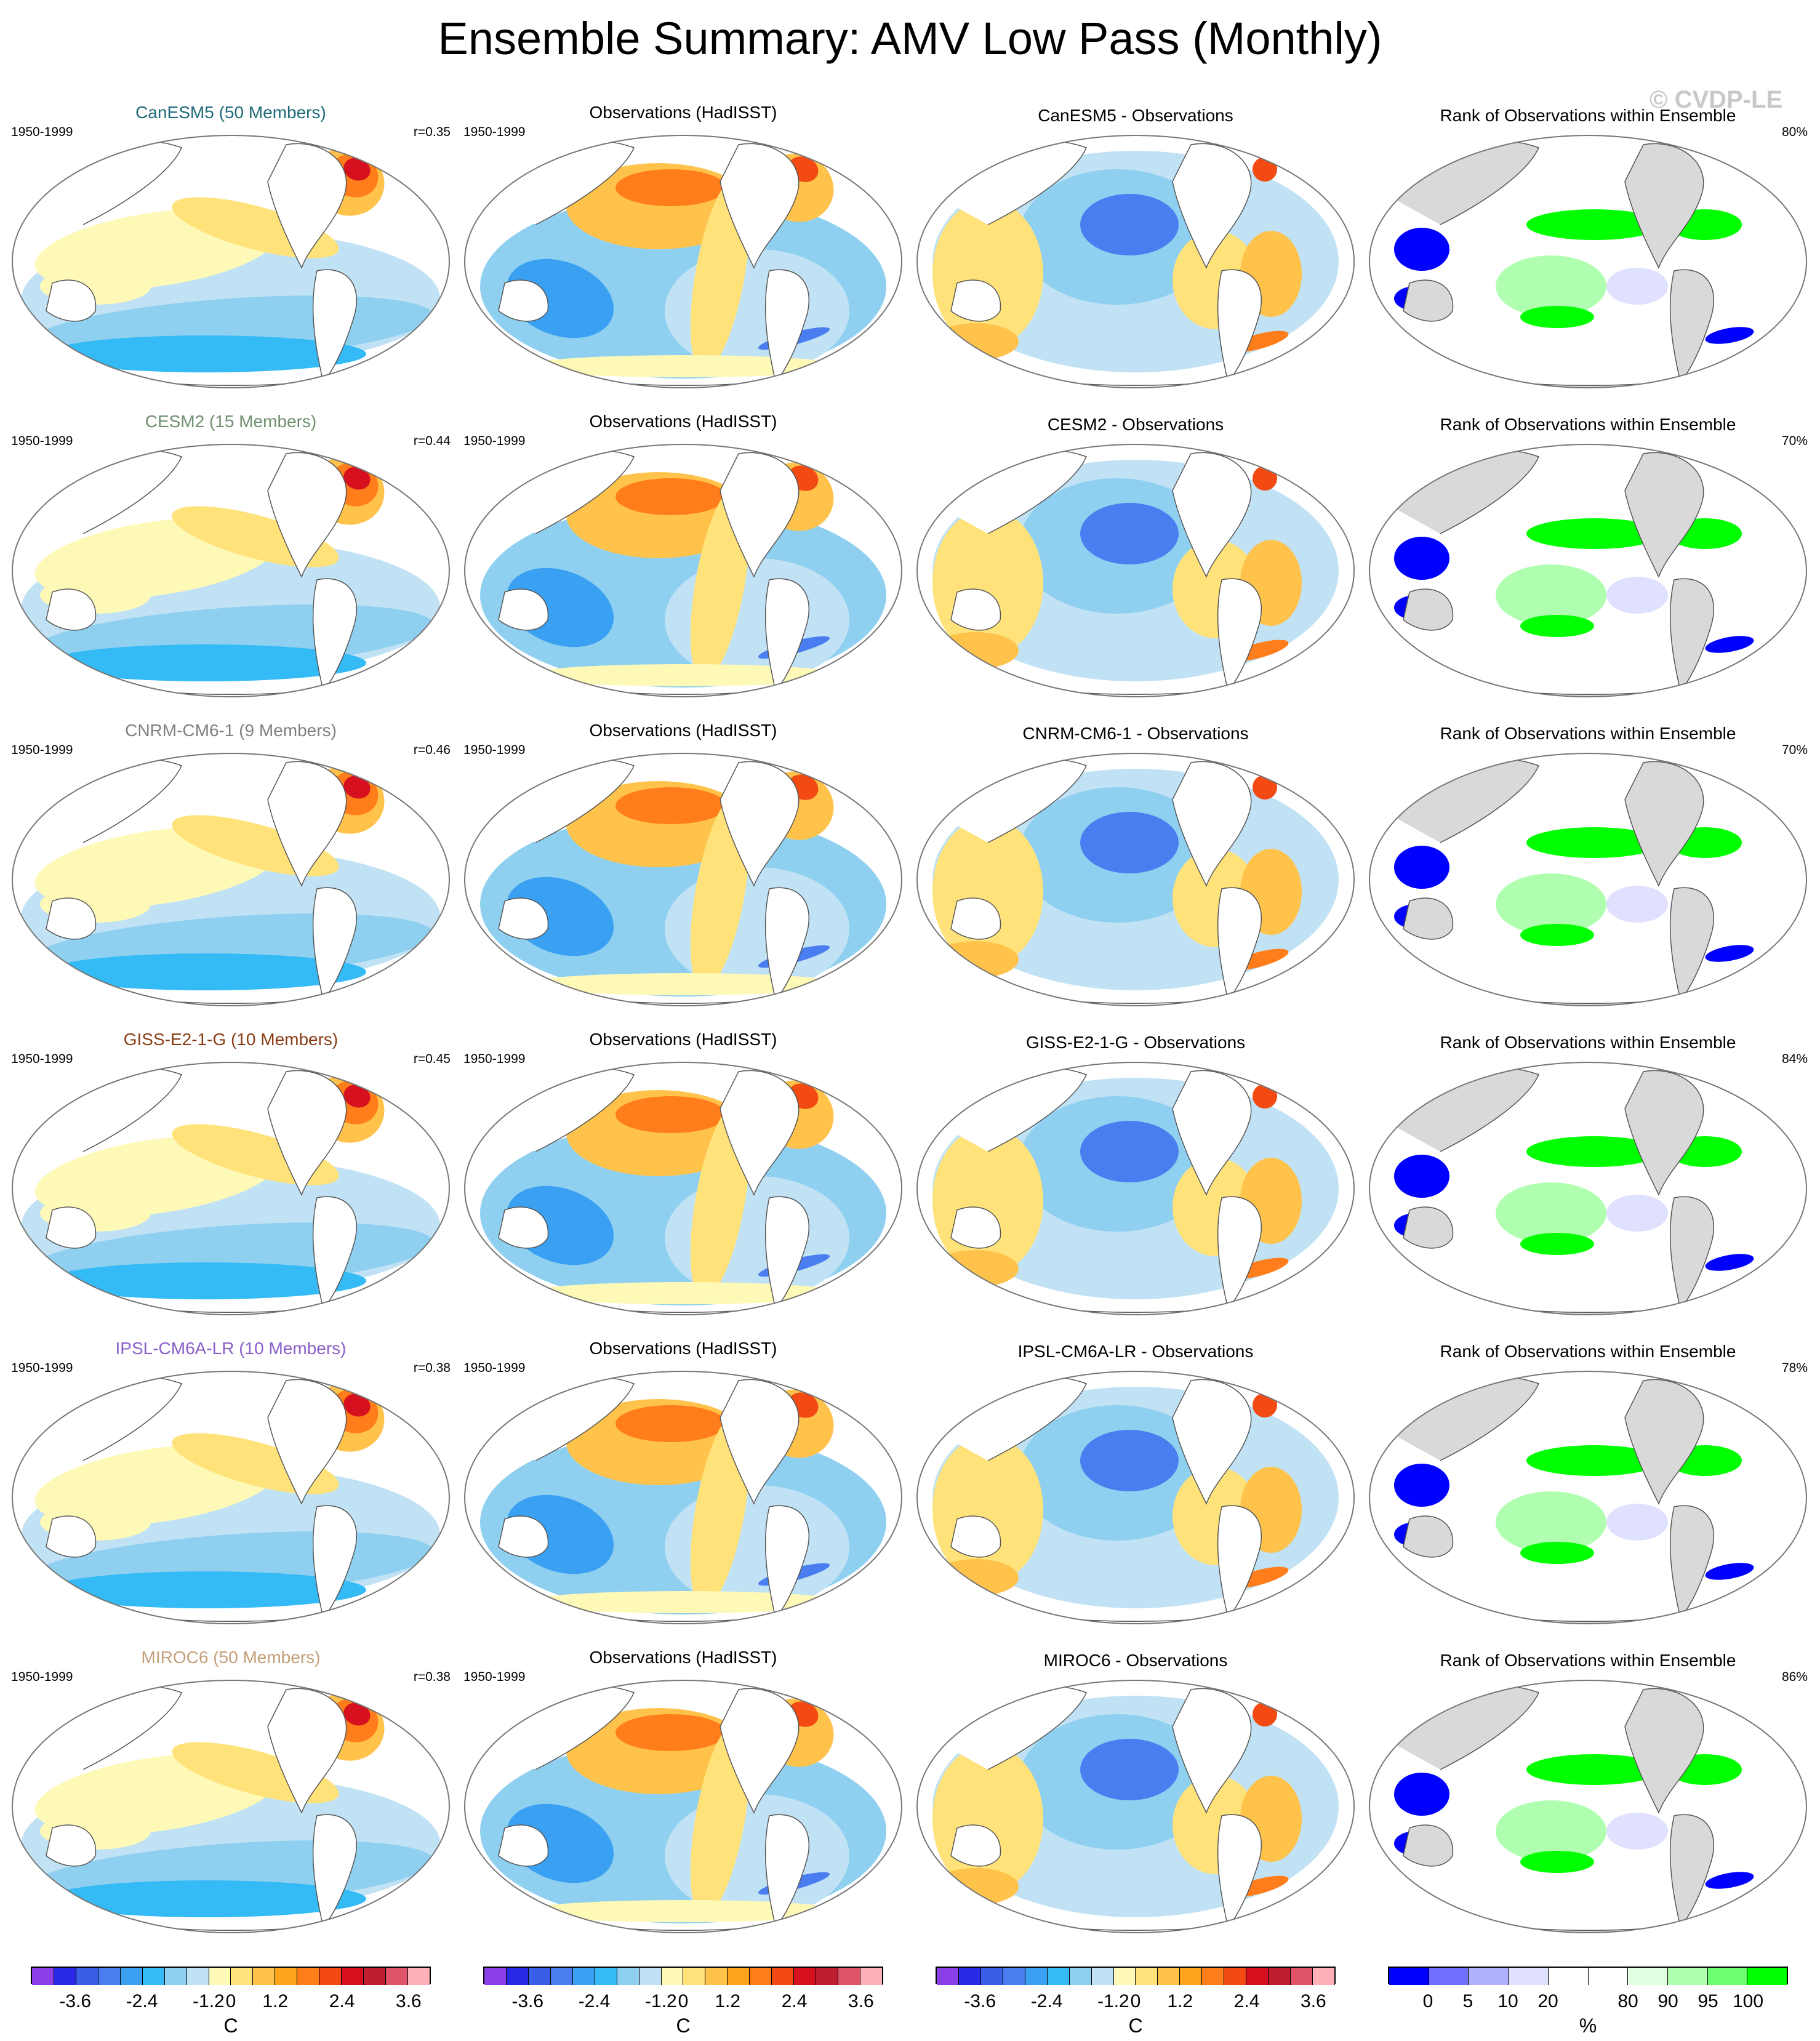  I want to click on panel-r0-c1: Observations (HadISST) 1950-1999, so click(682, 246).